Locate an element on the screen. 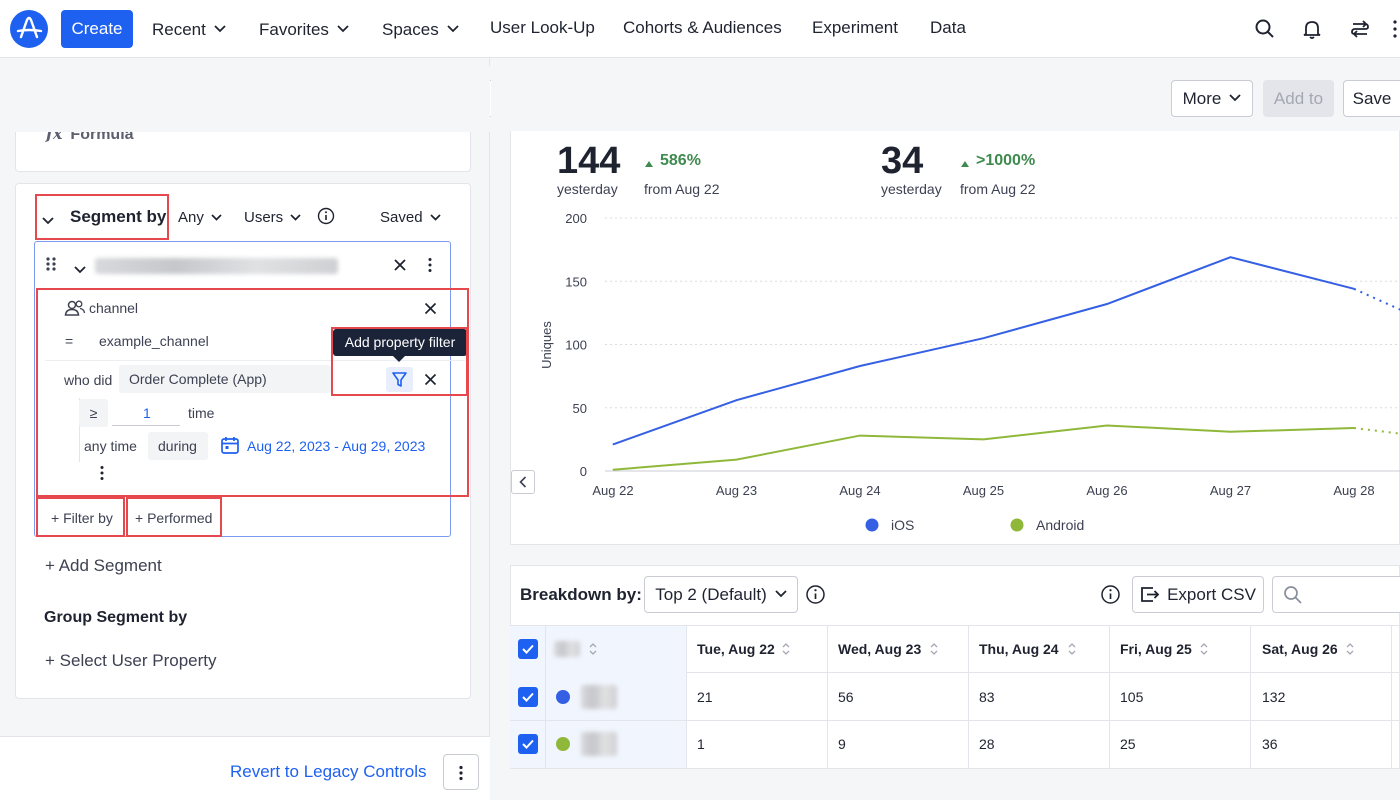 This screenshot has width=1400, height=800. nav-data: Data is located at coordinates (948, 27).